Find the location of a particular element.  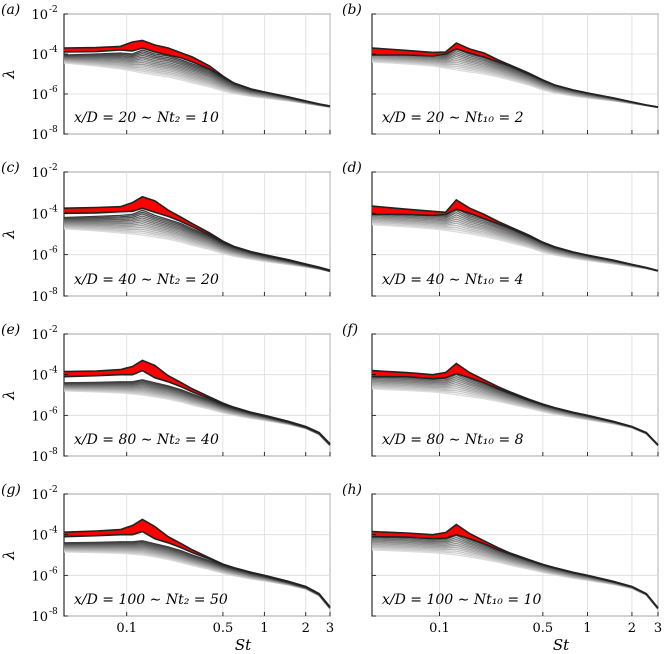

panel-annotation: x/D = 80 ∼ Nt₁₀ = 8 is located at coordinates (453, 440).